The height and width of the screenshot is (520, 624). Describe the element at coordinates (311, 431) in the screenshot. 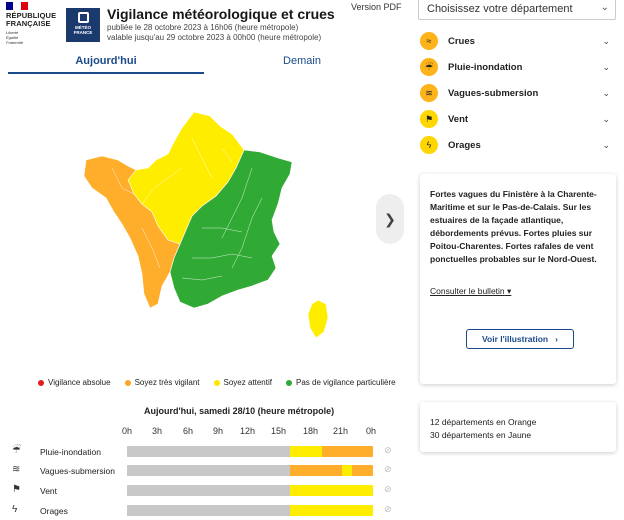

I see `timeline-hour: 18h` at that location.